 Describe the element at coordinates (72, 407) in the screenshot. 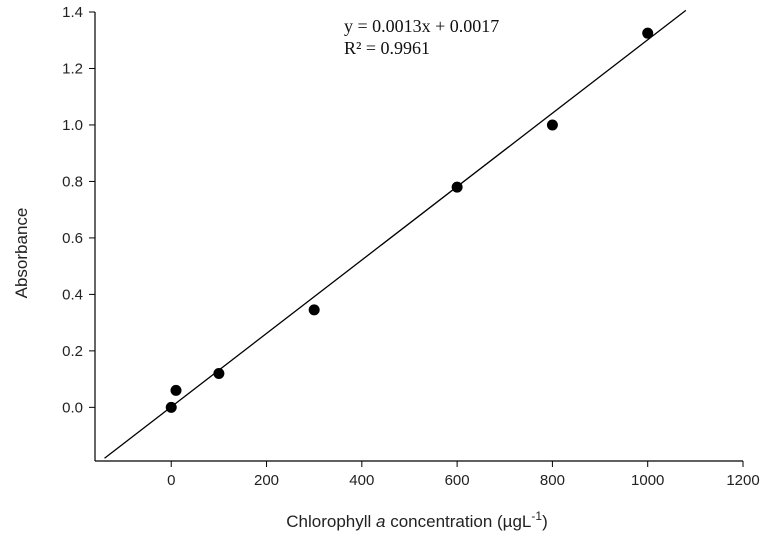

I see `y-tick-label: 0.0` at that location.